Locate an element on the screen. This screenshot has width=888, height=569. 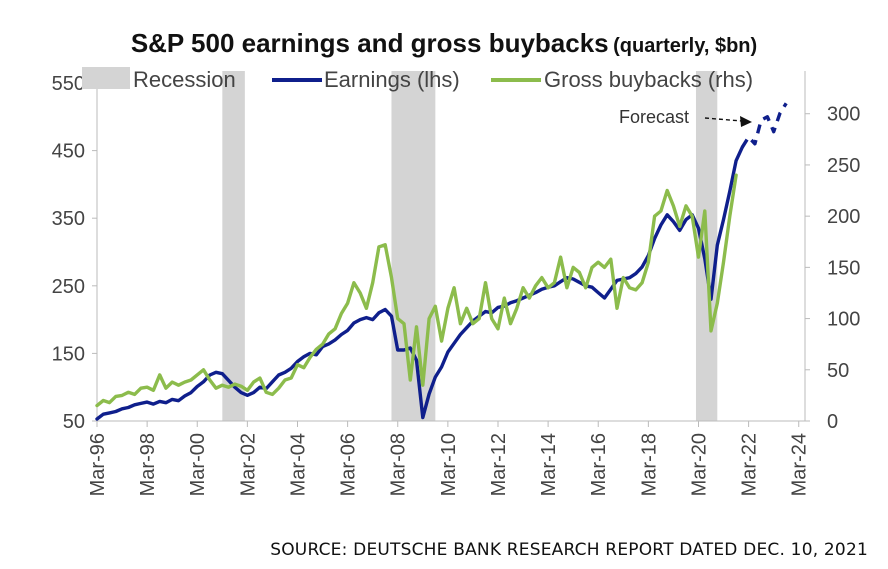
x-tick-label: Mar-22 is located at coordinates (750, 464).